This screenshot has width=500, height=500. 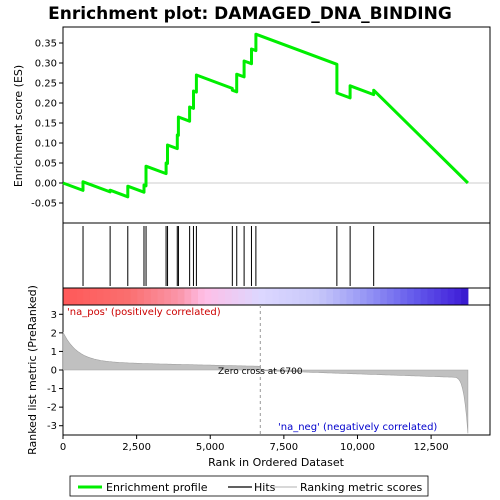 I want to click on es-y-tick-label: 0.15, so click(x=46, y=124).